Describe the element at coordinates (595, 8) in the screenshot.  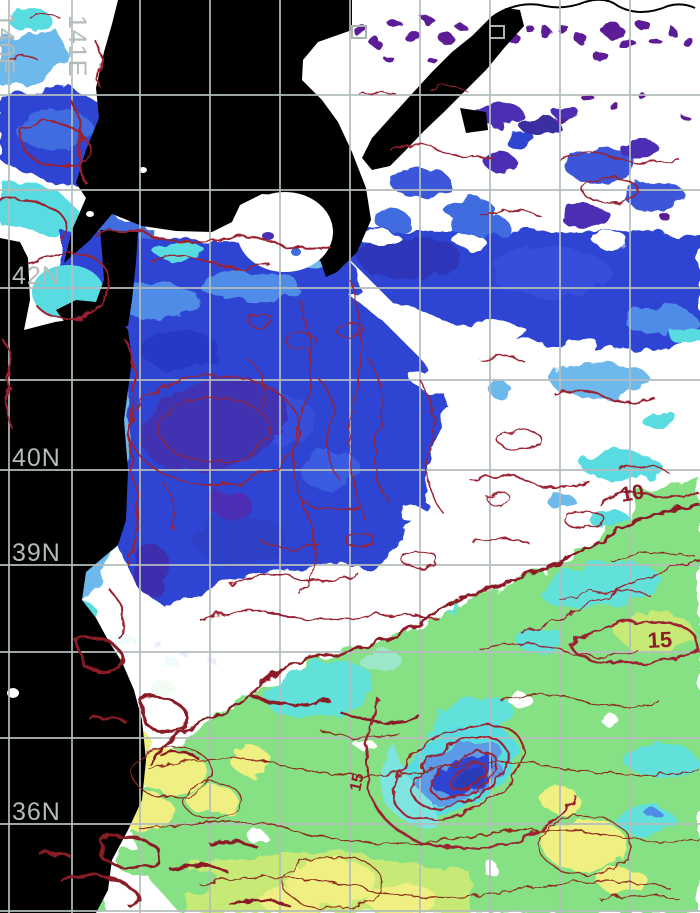
I see `coastline-outline` at that location.